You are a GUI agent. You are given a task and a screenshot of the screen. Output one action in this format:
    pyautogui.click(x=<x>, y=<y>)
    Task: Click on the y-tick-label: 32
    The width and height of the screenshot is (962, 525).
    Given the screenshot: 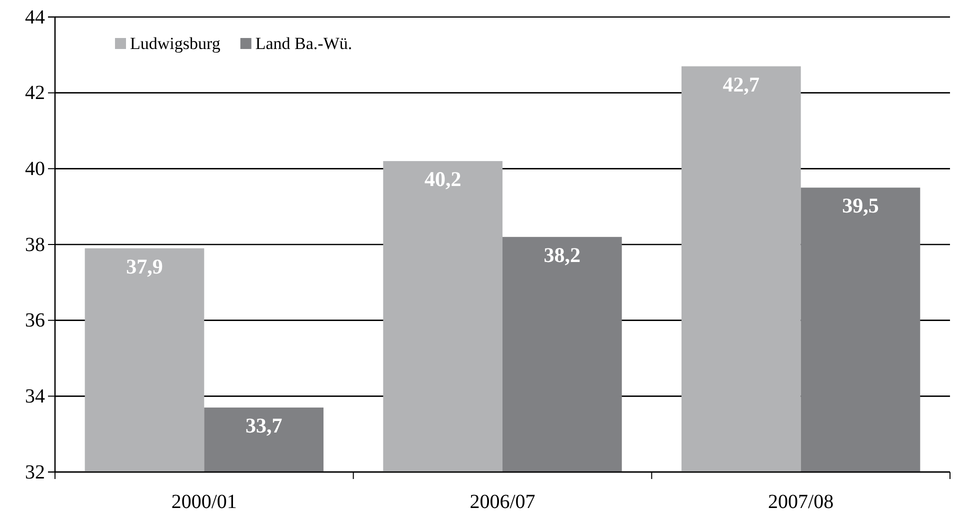 What is the action you would take?
    pyautogui.click(x=35, y=472)
    